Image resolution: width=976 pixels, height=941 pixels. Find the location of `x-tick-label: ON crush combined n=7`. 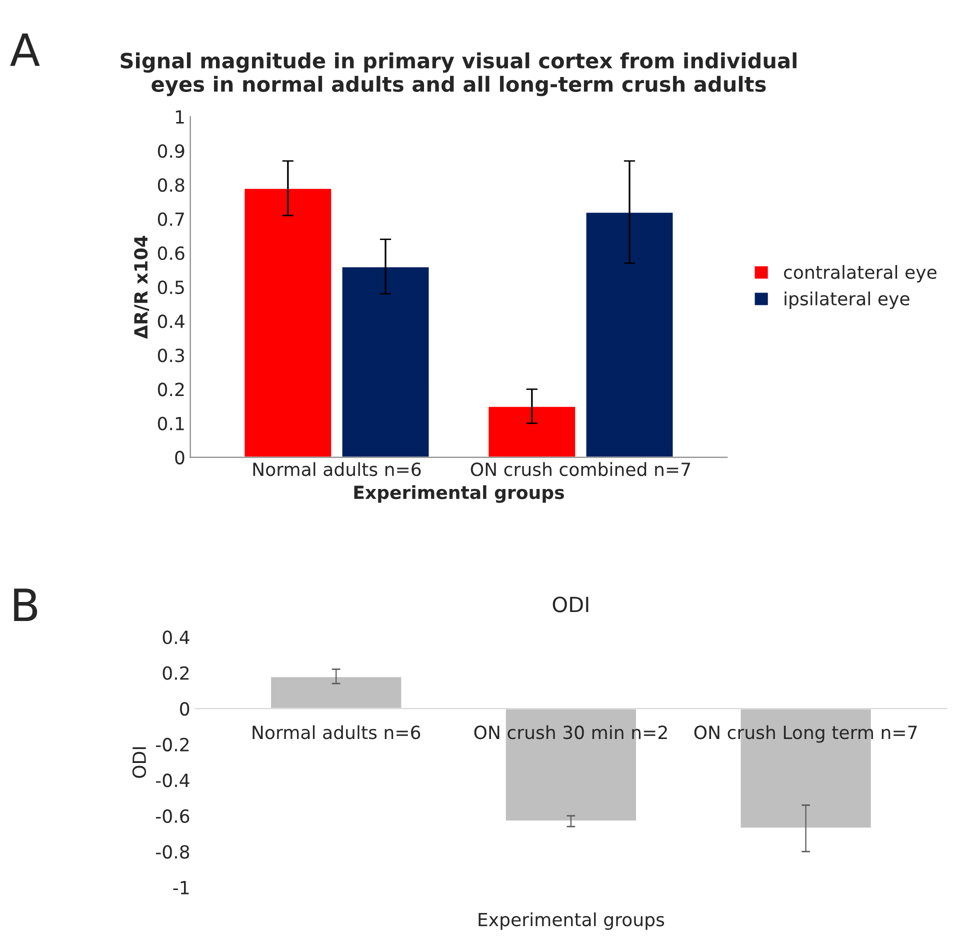

x-tick-label: ON crush combined n=7 is located at coordinates (580, 469).